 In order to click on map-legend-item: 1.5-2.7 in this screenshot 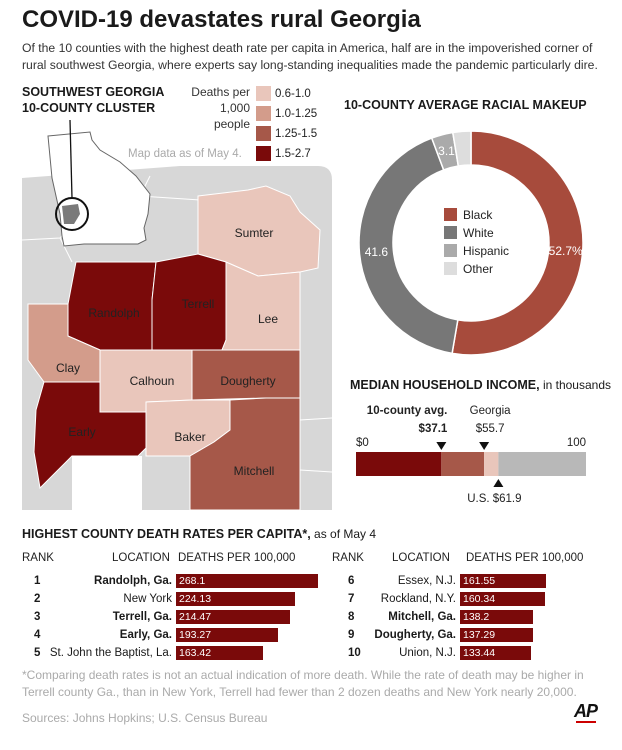, I will do `click(283, 153)`.